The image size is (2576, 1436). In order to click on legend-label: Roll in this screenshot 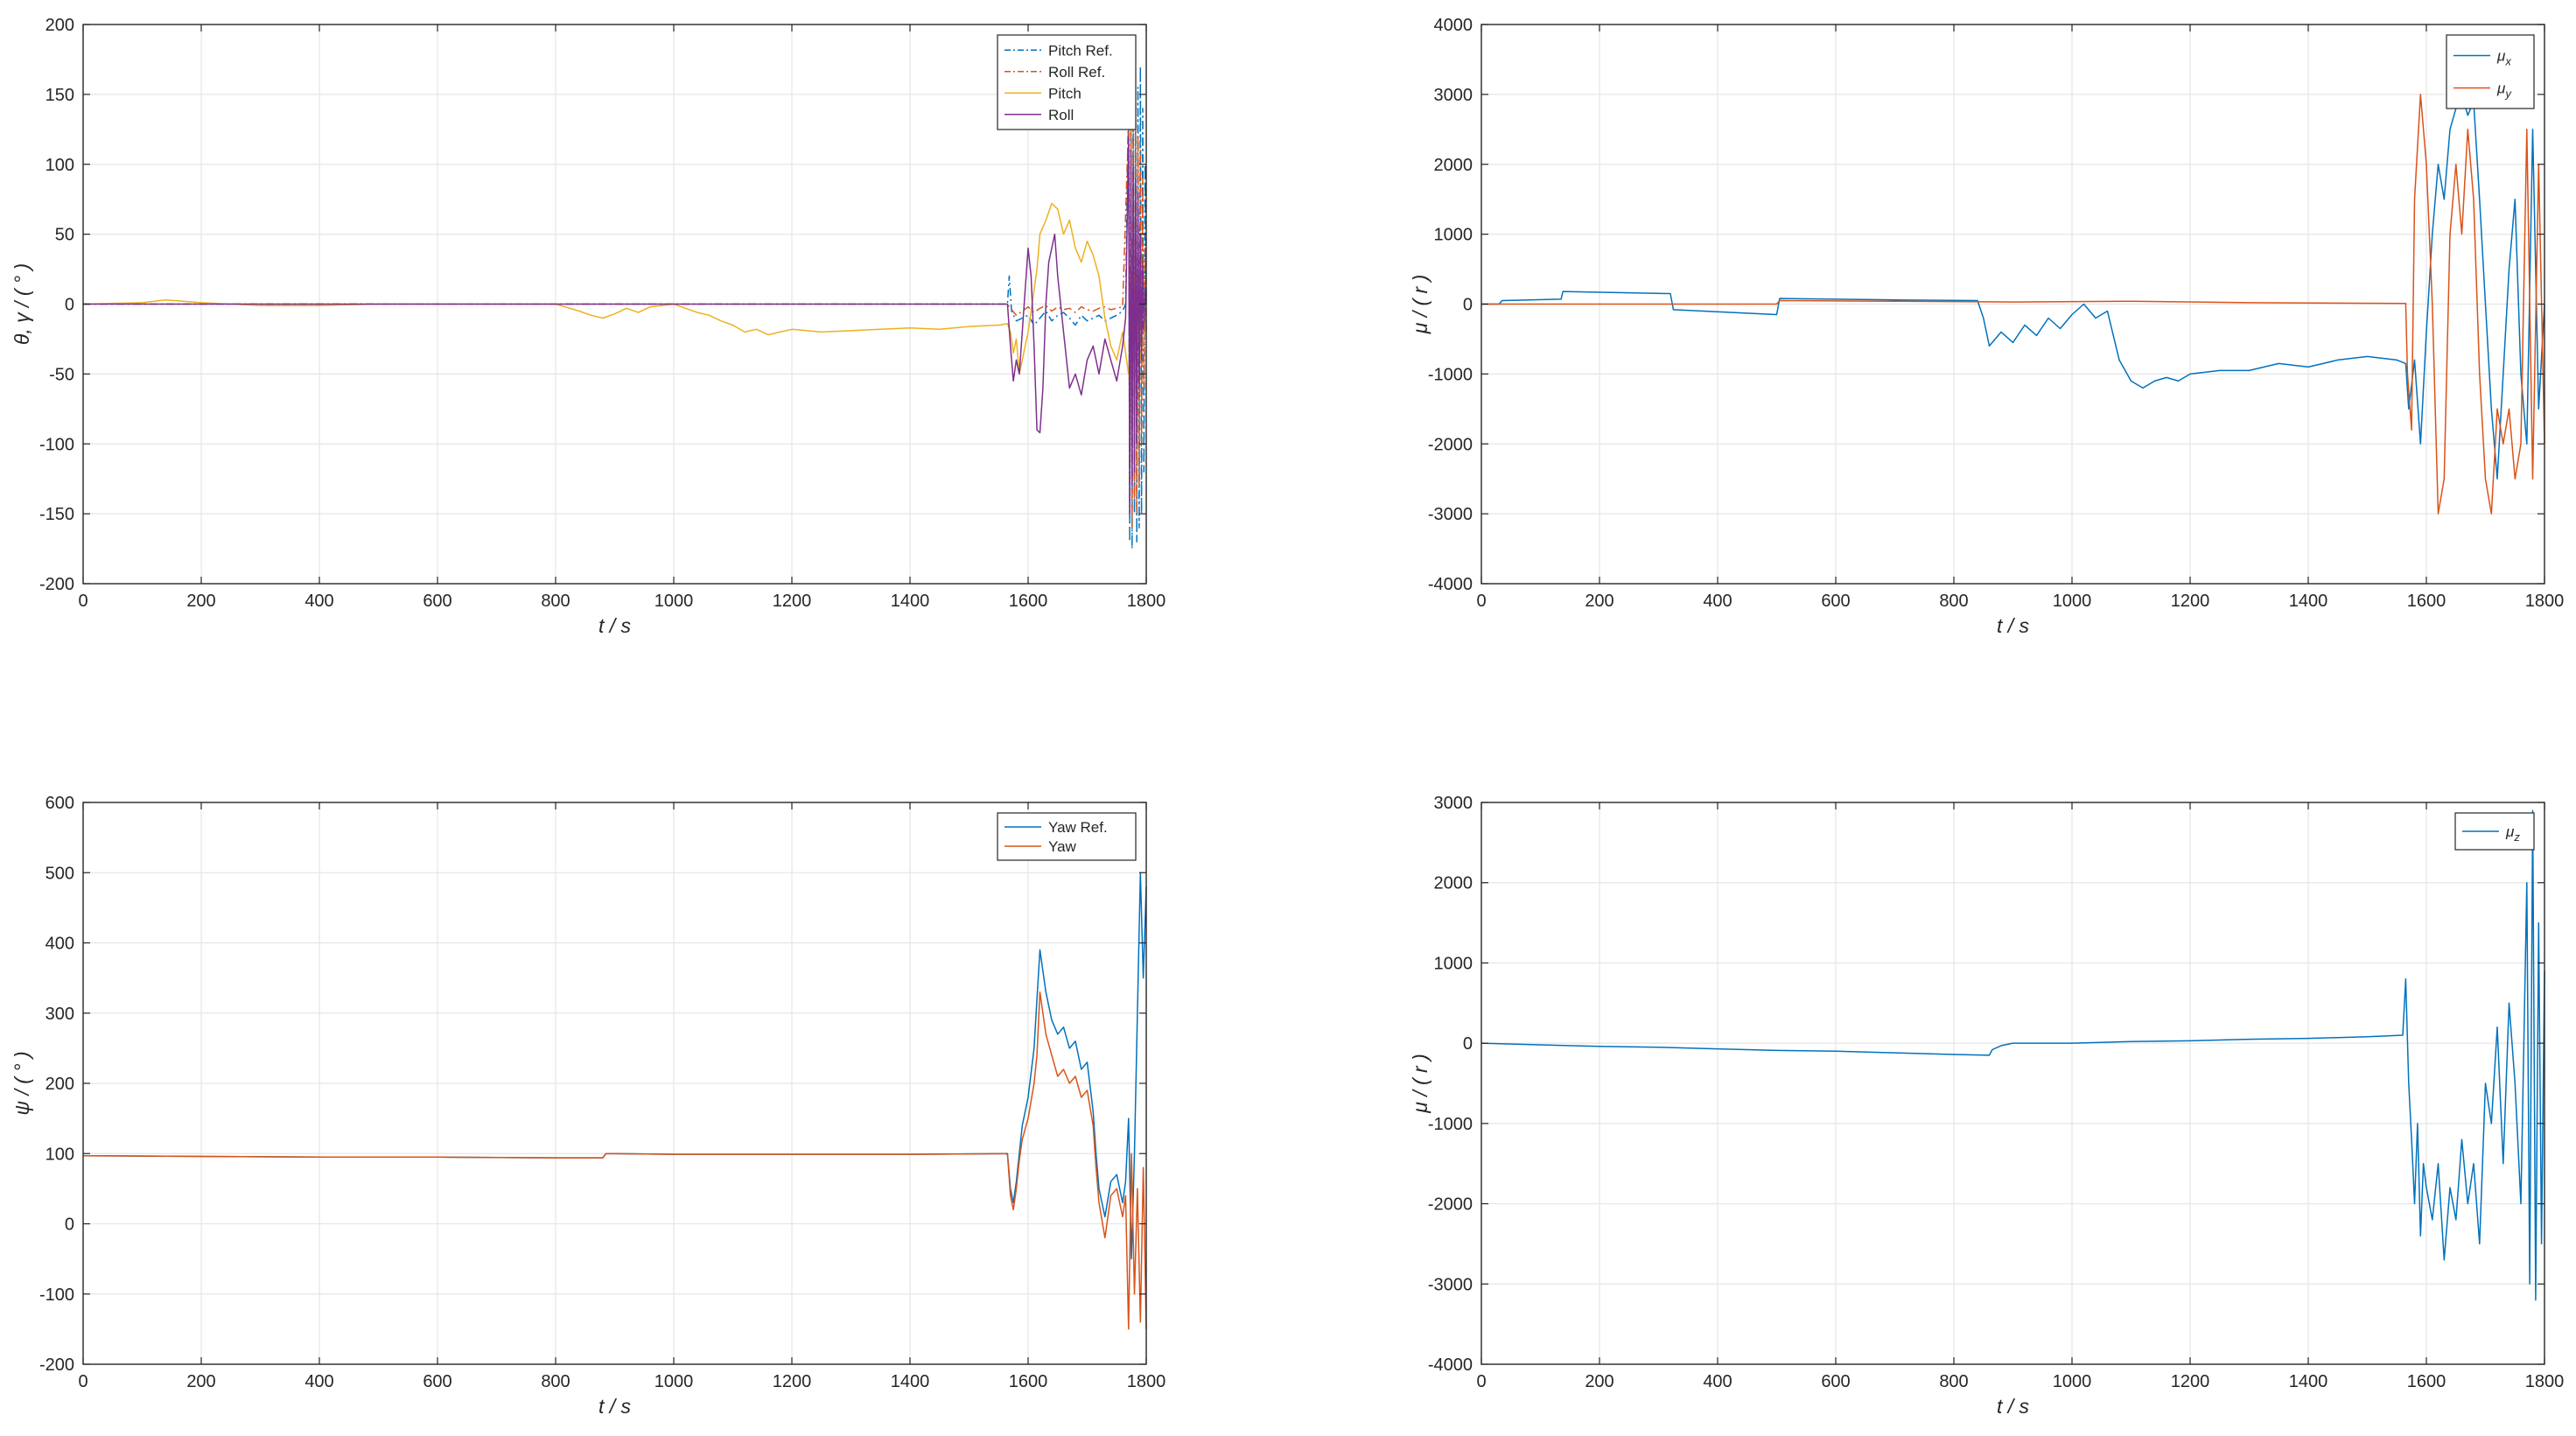, I will do `click(1061, 115)`.